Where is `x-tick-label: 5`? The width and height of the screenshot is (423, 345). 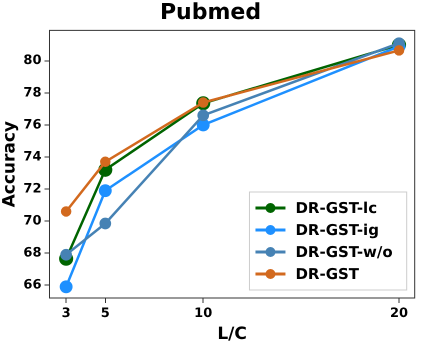
x-tick-label: 5 is located at coordinates (105, 314).